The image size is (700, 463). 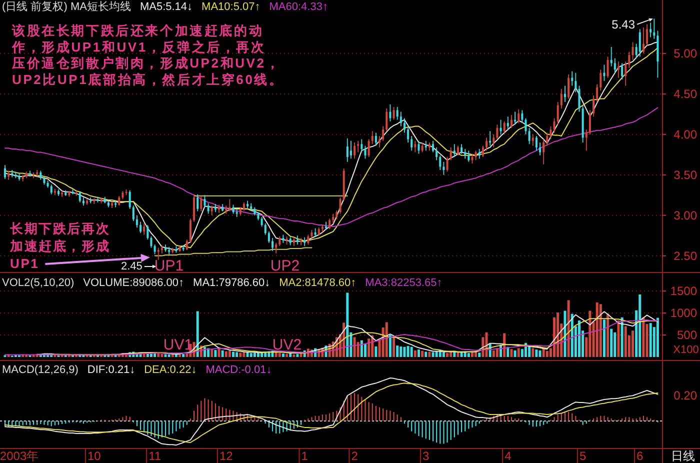 What do you see at coordinates (354, 456) in the screenshot?
I see `x-tick-label: 2` at bounding box center [354, 456].